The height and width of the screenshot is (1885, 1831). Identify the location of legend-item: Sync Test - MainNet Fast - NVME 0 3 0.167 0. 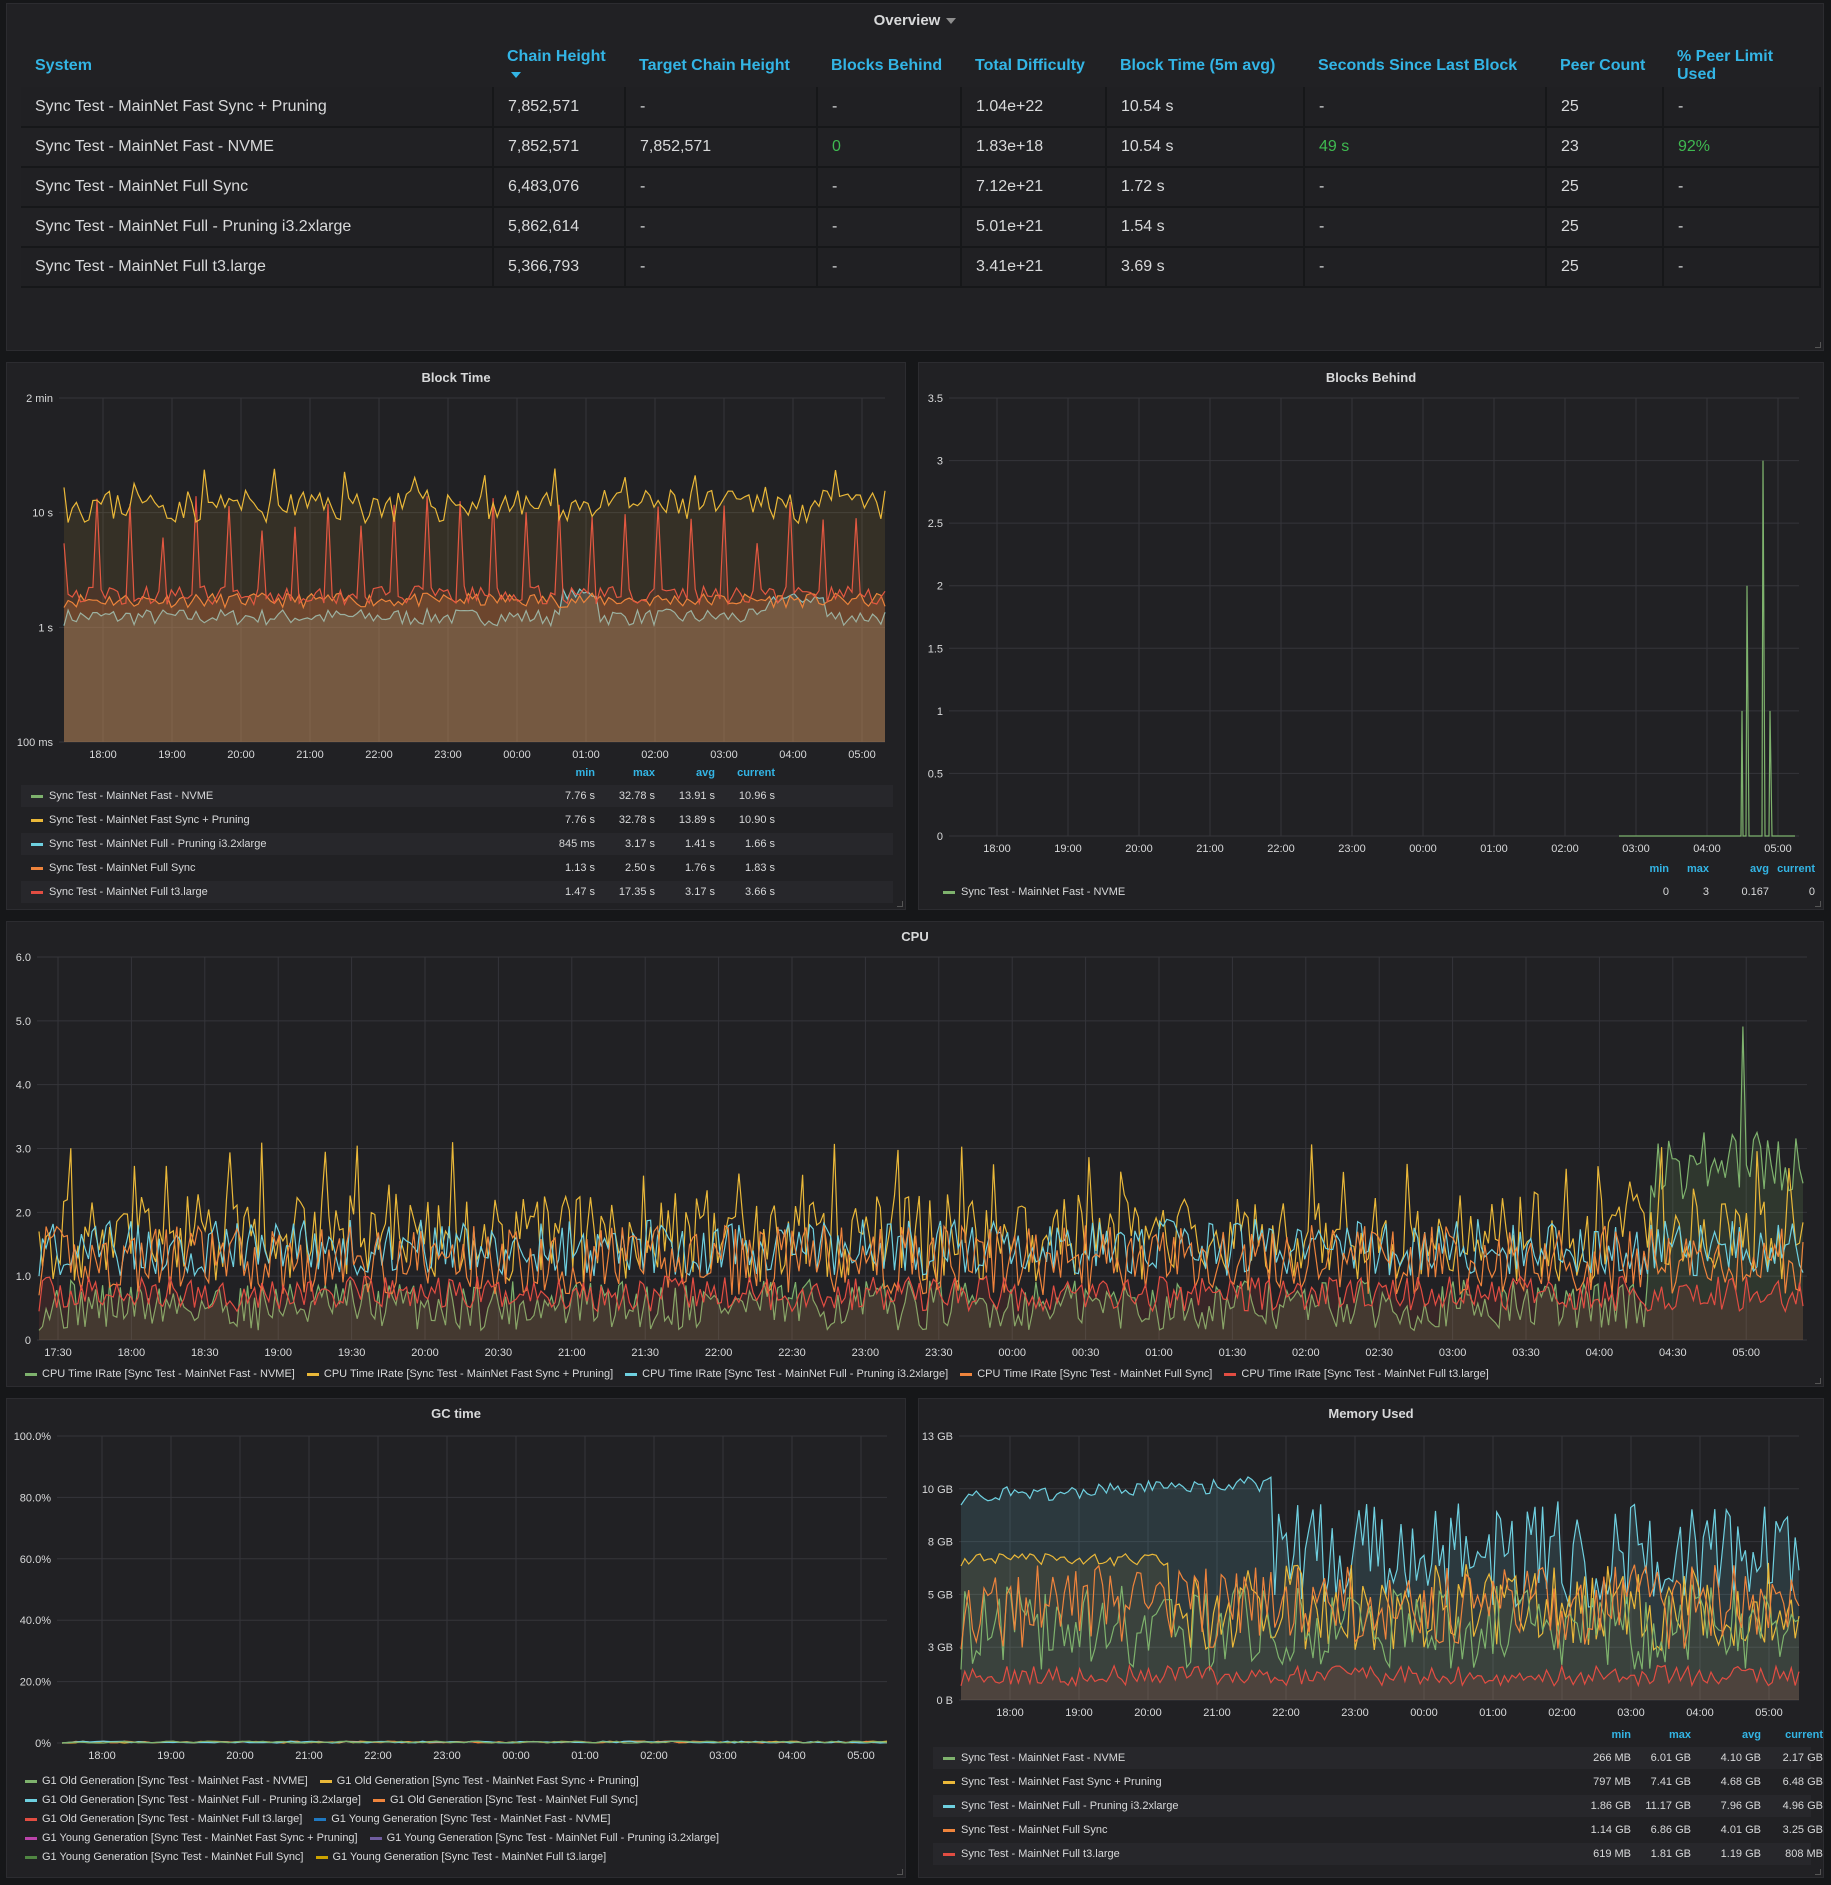
(1374, 892).